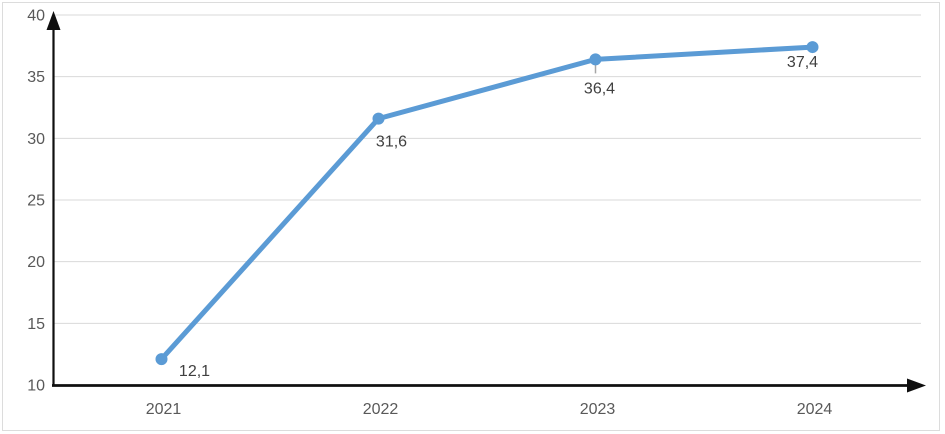 The height and width of the screenshot is (434, 945). I want to click on x-axis-arrow-icon, so click(916, 385).